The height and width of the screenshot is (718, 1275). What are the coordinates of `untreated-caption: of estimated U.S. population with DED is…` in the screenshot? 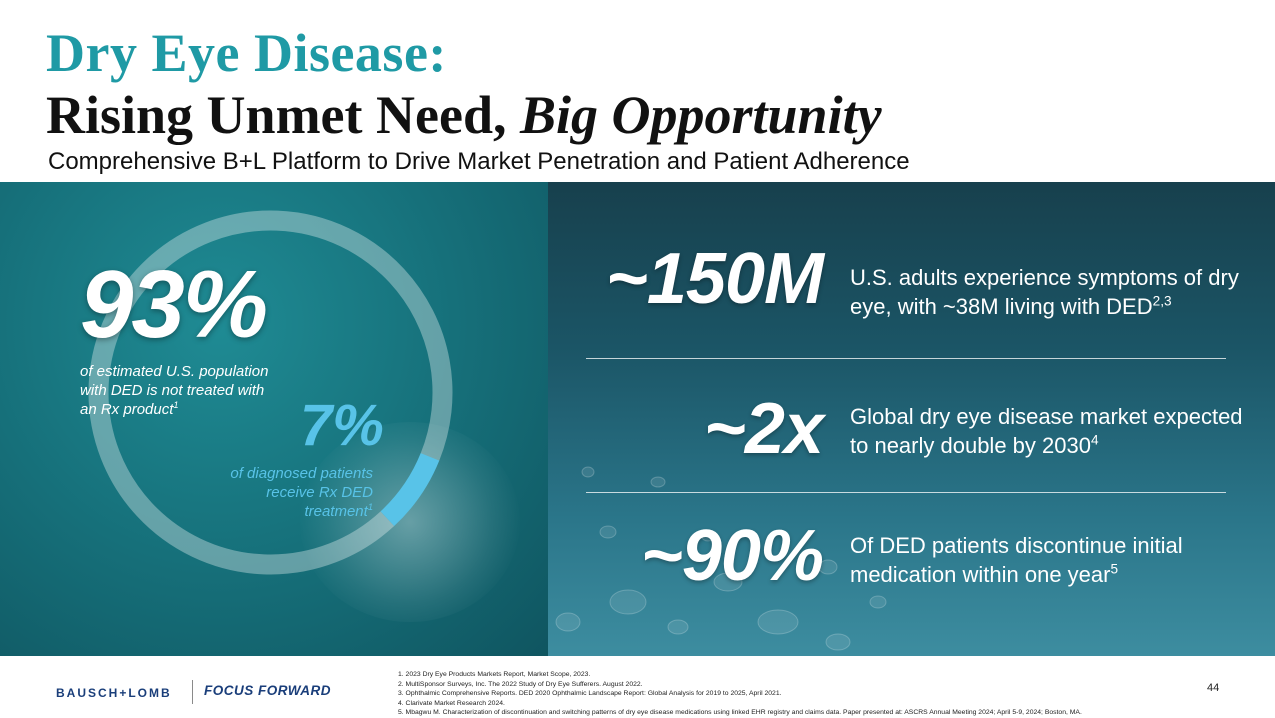 It's located at (175, 390).